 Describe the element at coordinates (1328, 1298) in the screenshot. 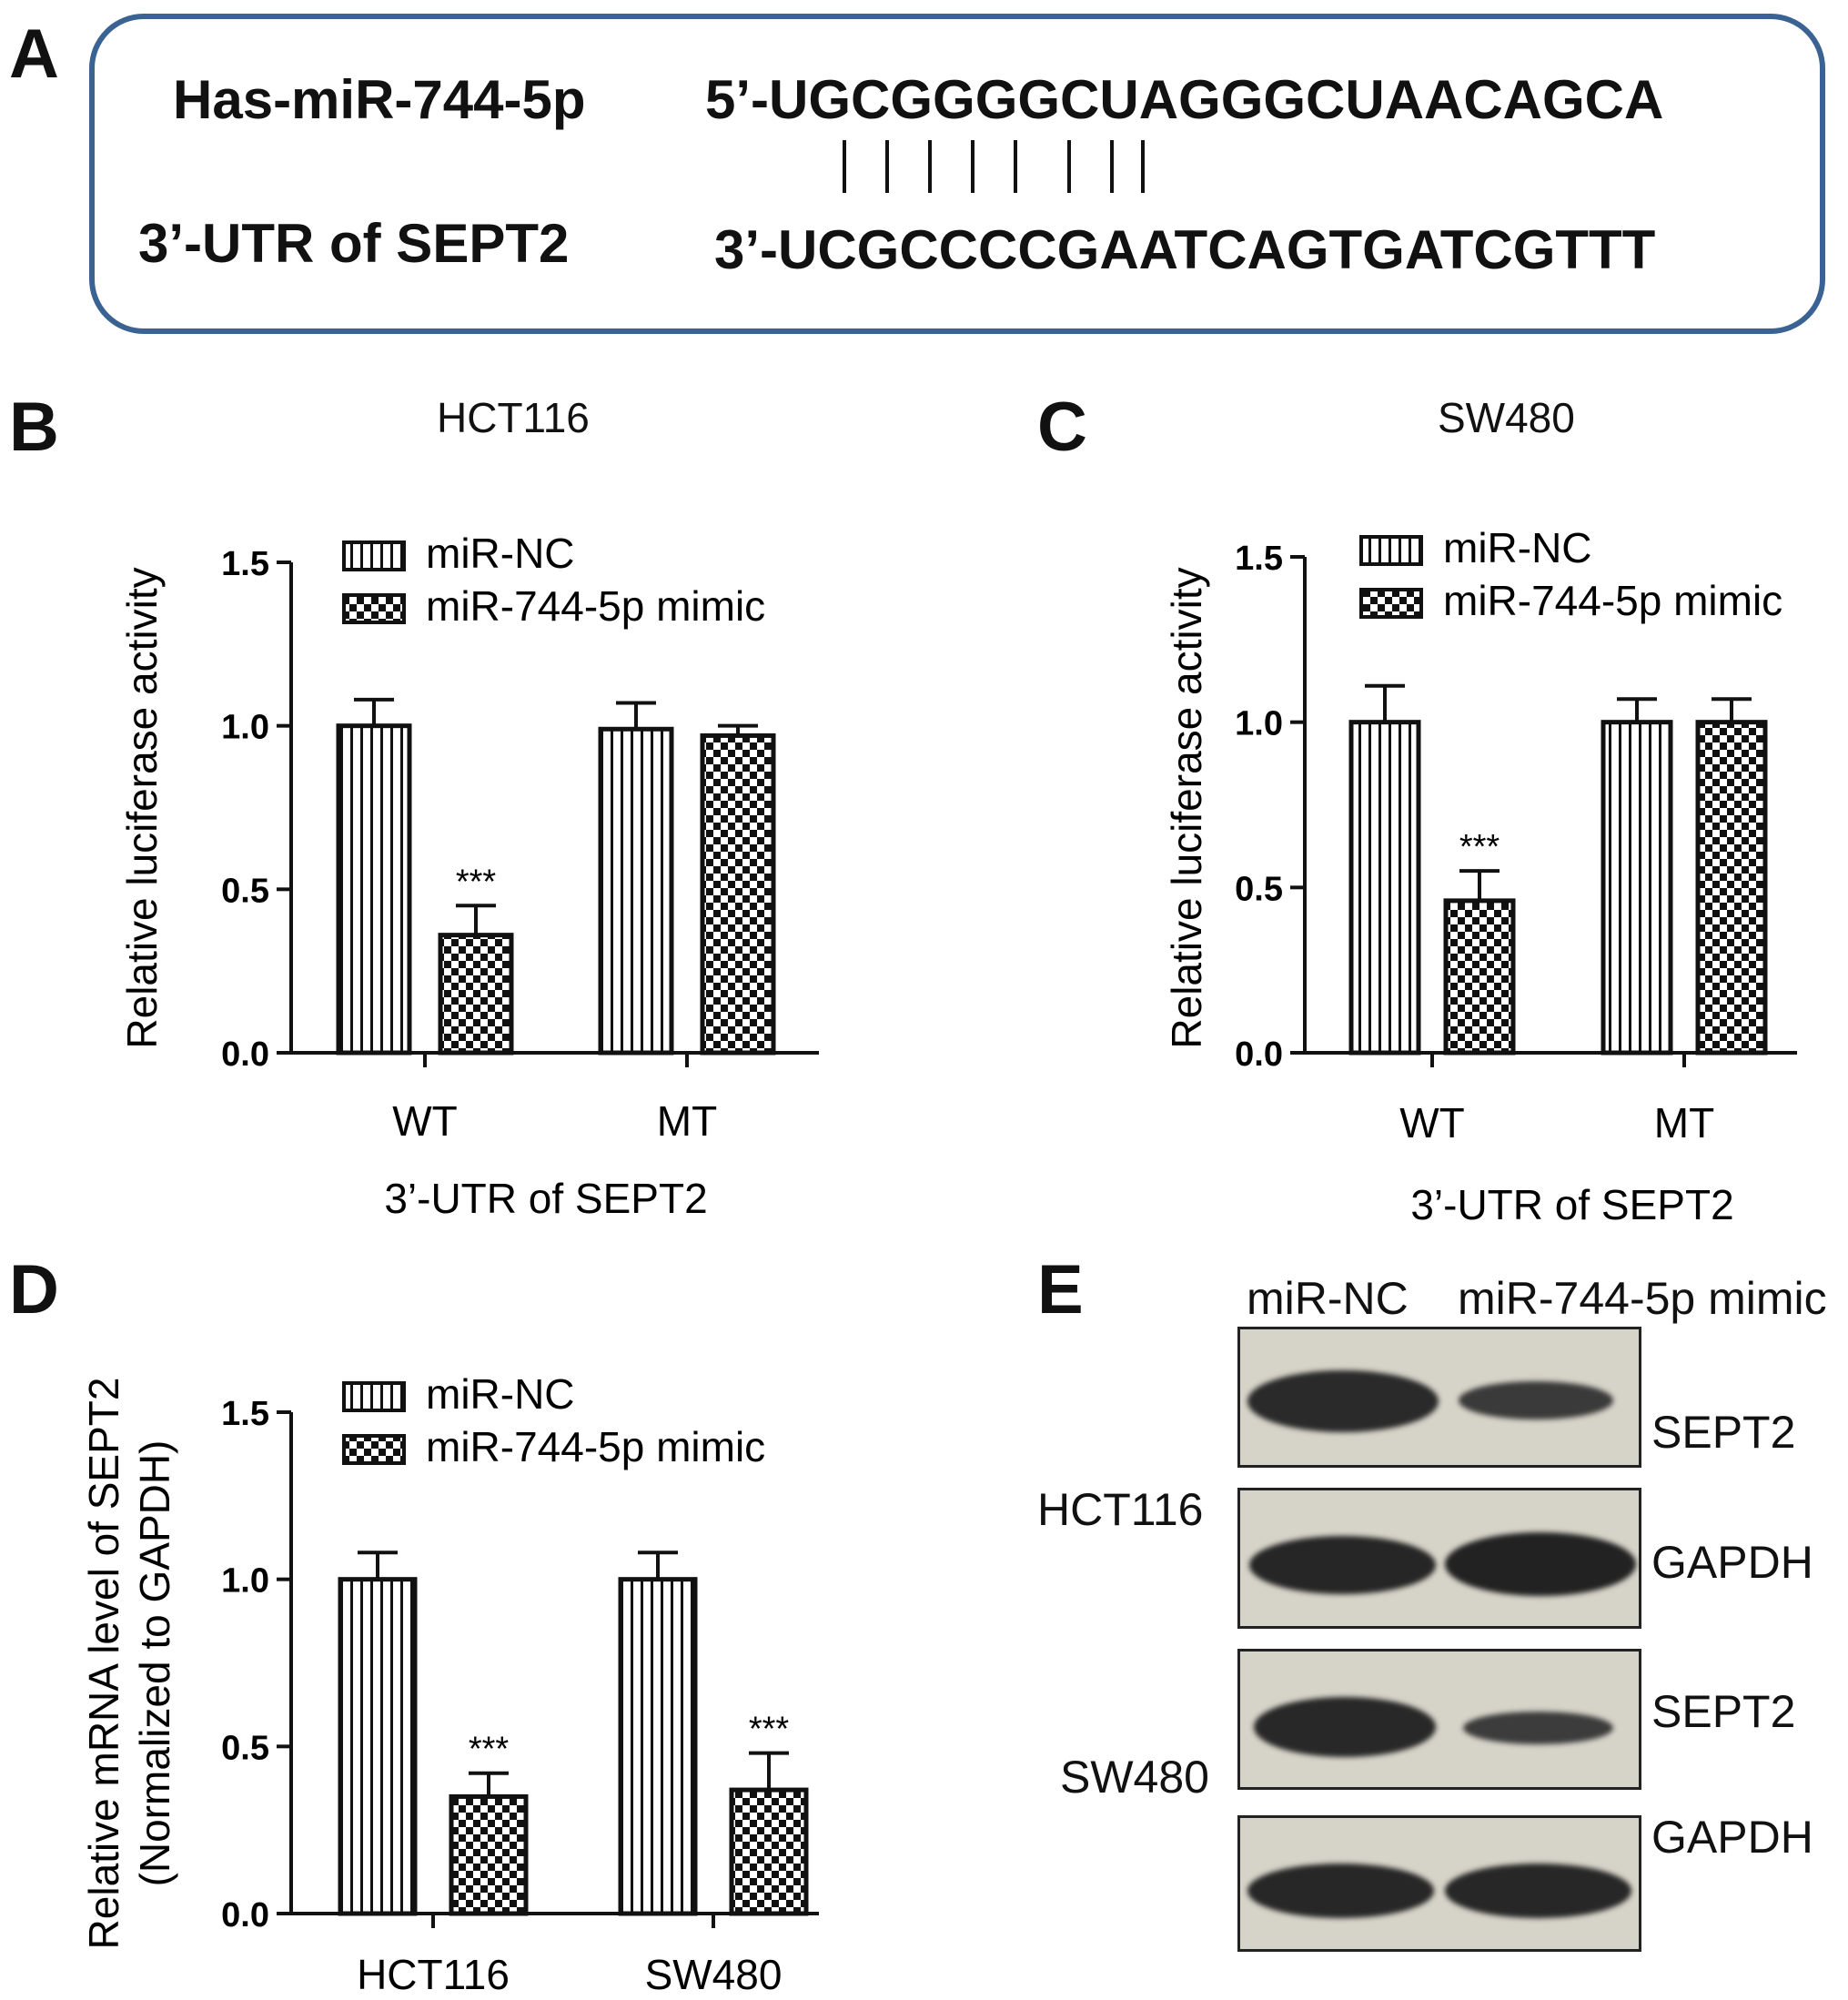

I see `lane-header-mir-nc: miR-NC` at that location.